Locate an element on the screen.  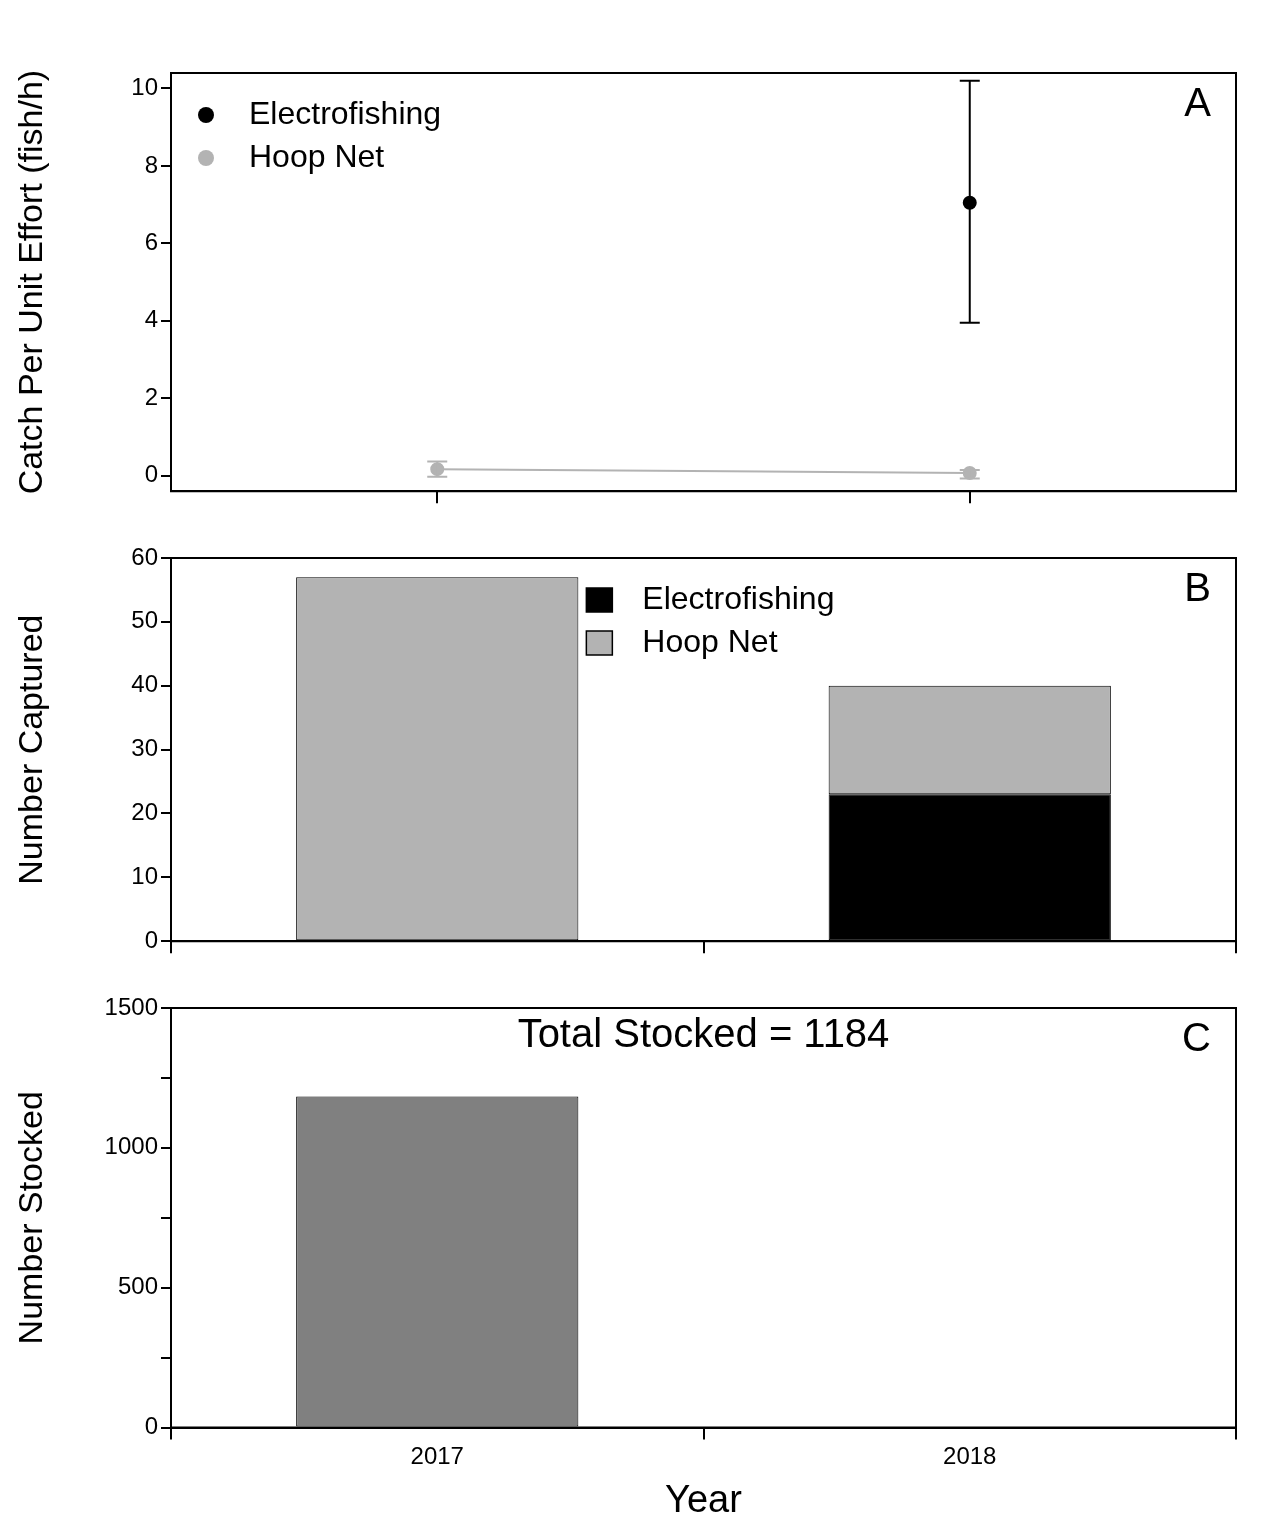
y-tick-label: 6 is located at coordinates (151, 241).